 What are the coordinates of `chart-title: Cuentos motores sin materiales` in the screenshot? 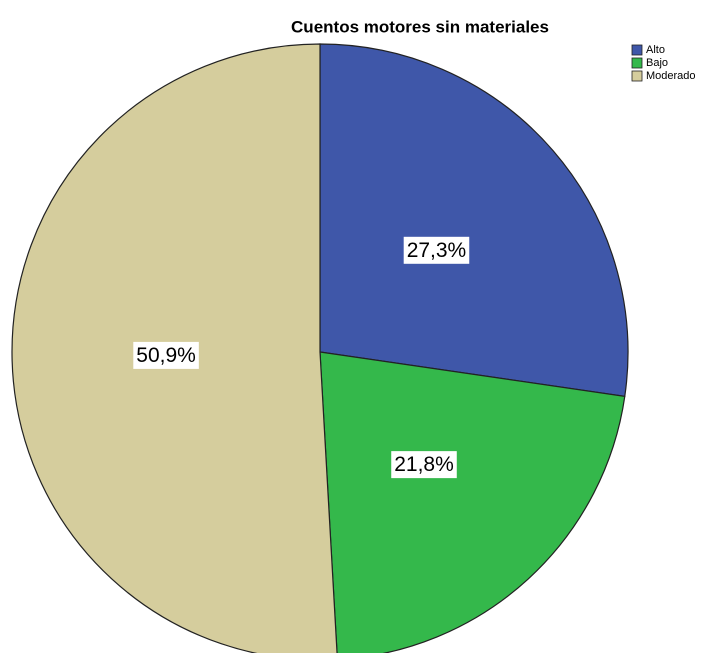 It's located at (420, 26).